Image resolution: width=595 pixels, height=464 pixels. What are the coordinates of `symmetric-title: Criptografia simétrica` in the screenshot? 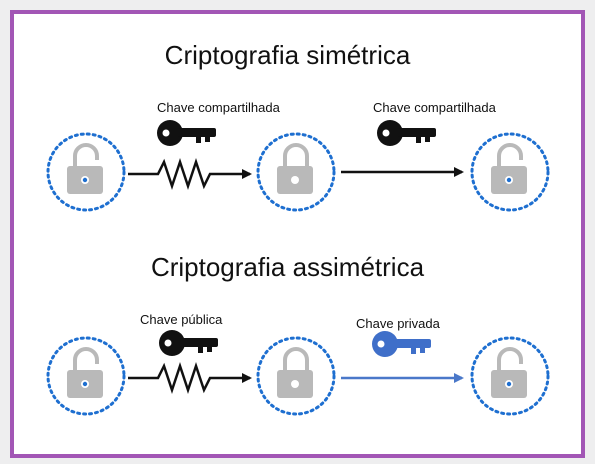 It's located at (287, 55).